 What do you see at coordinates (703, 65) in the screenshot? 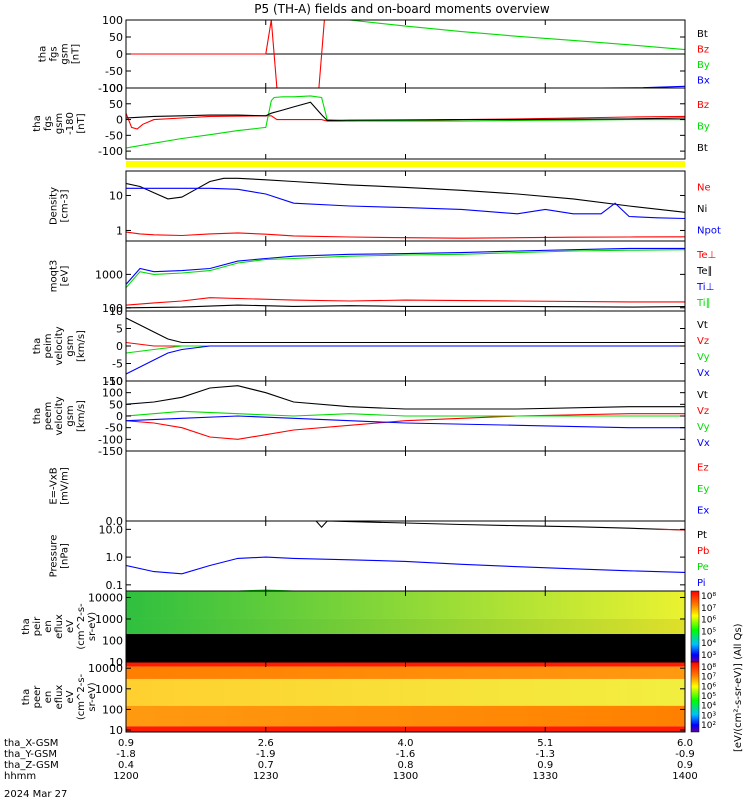
I see `legend-entry-by: By` at bounding box center [703, 65].